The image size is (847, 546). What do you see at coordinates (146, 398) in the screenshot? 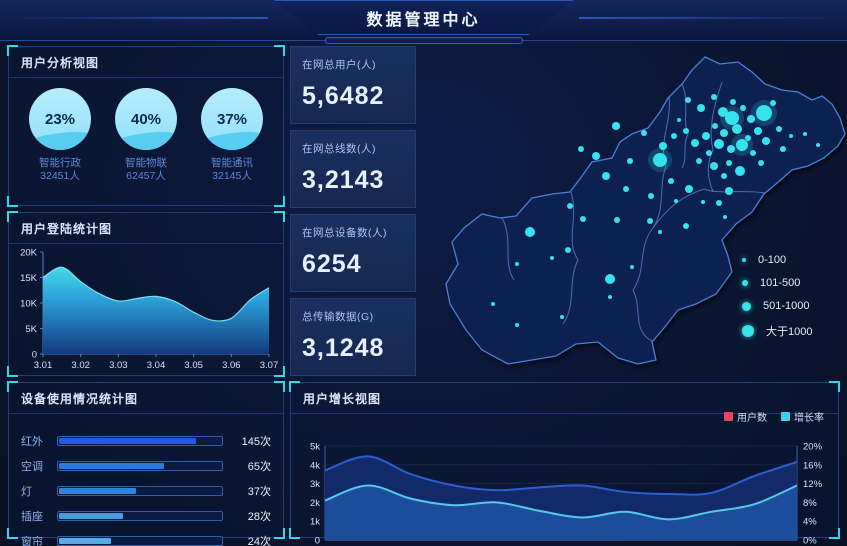
I see `panel-title-device-usage: 设备使用情况统计图` at bounding box center [146, 398].